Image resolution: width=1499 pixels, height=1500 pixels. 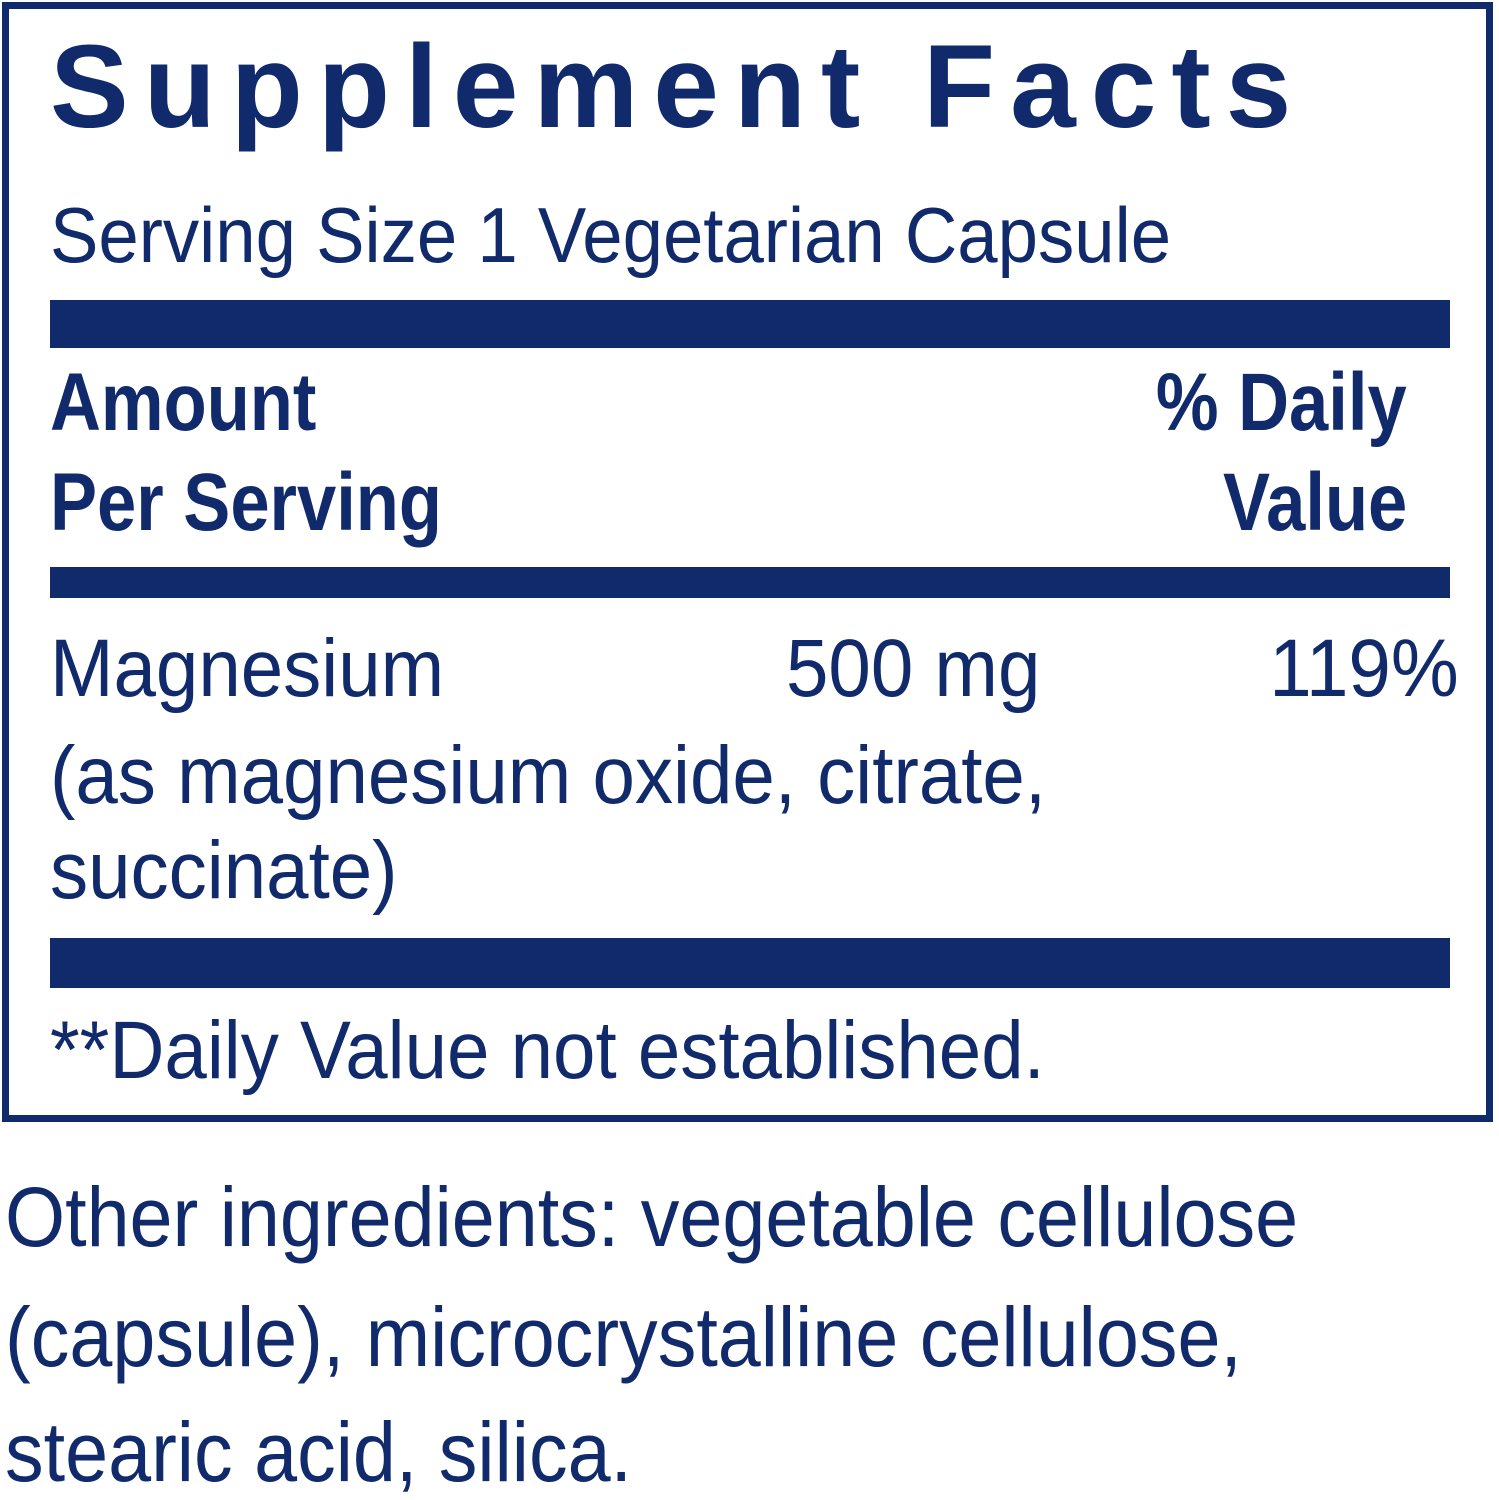 What do you see at coordinates (547, 1050) in the screenshot?
I see `footnote: **Daily Value not established.` at bounding box center [547, 1050].